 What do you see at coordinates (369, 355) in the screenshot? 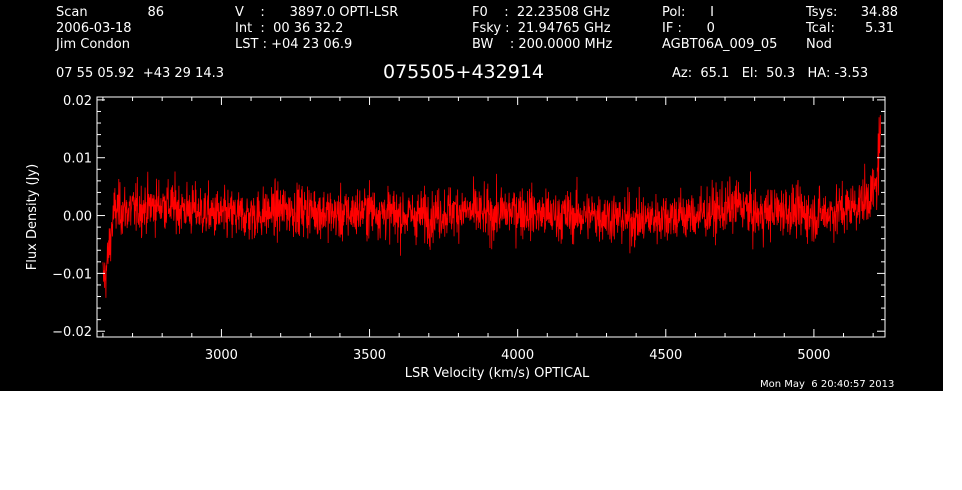
I see `x-tick-label: 3500` at bounding box center [369, 355].